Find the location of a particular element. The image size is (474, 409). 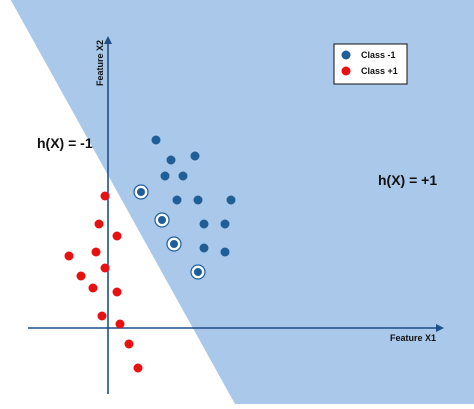

region-label-negative: h(X) = -1 is located at coordinates (65, 143).